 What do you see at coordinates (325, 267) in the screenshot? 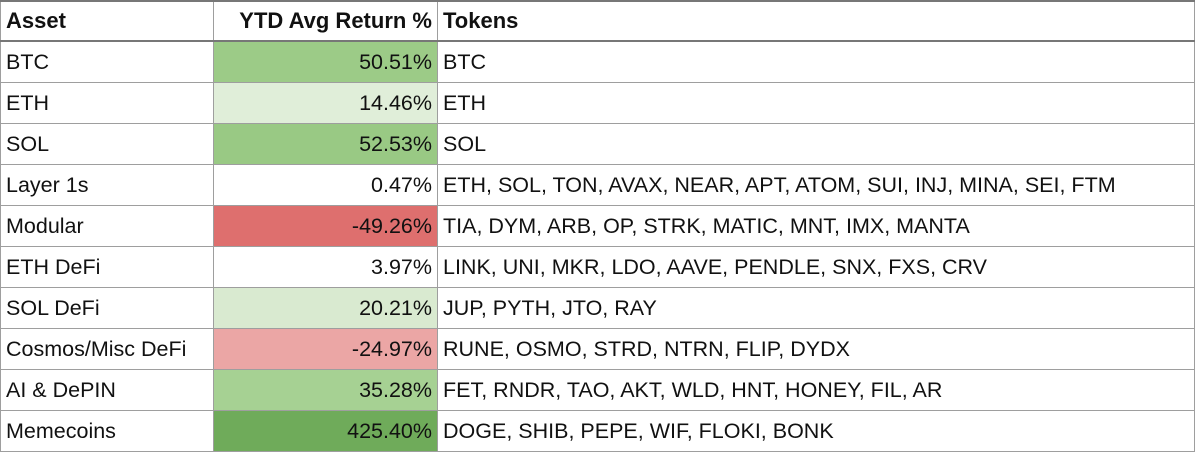
I see `return-cell: 3.97%` at bounding box center [325, 267].